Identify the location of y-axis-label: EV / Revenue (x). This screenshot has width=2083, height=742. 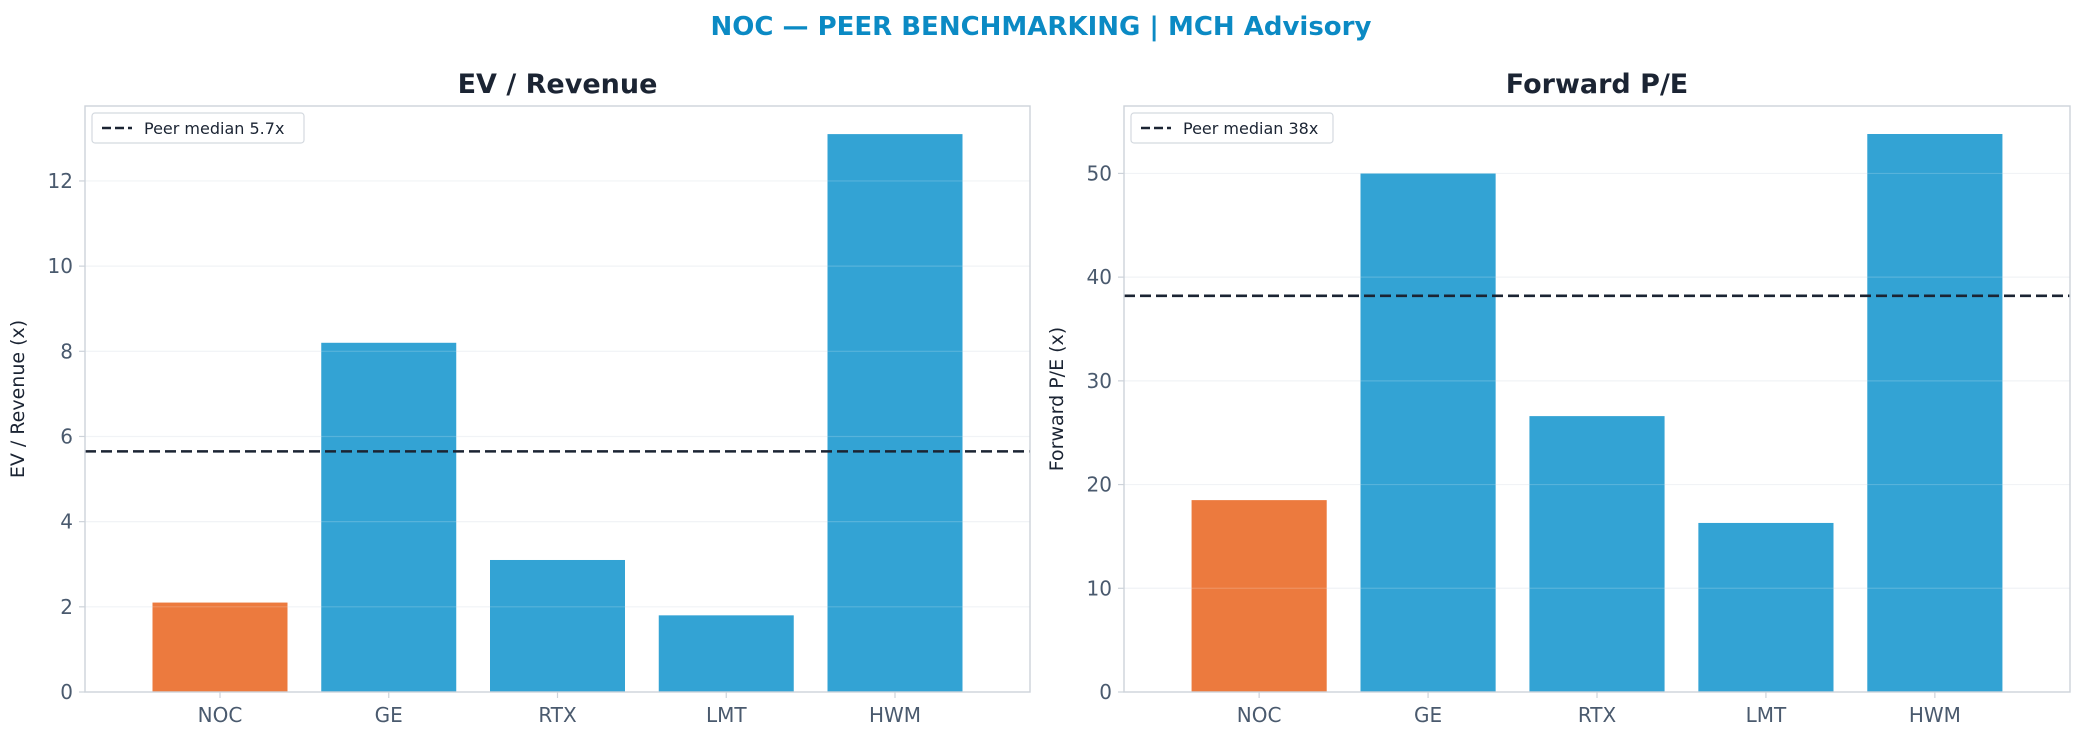
(18, 399).